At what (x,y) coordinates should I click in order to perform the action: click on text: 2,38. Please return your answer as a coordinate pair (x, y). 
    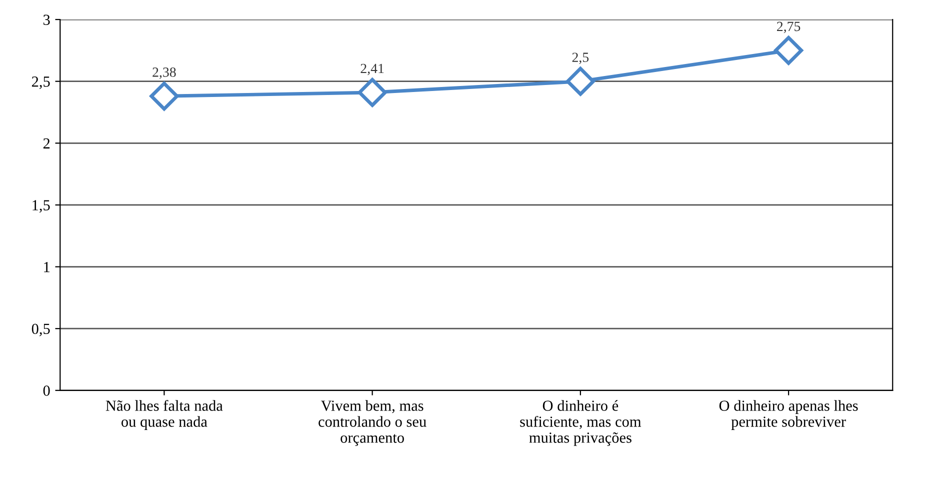
    Looking at the image, I should click on (164, 73).